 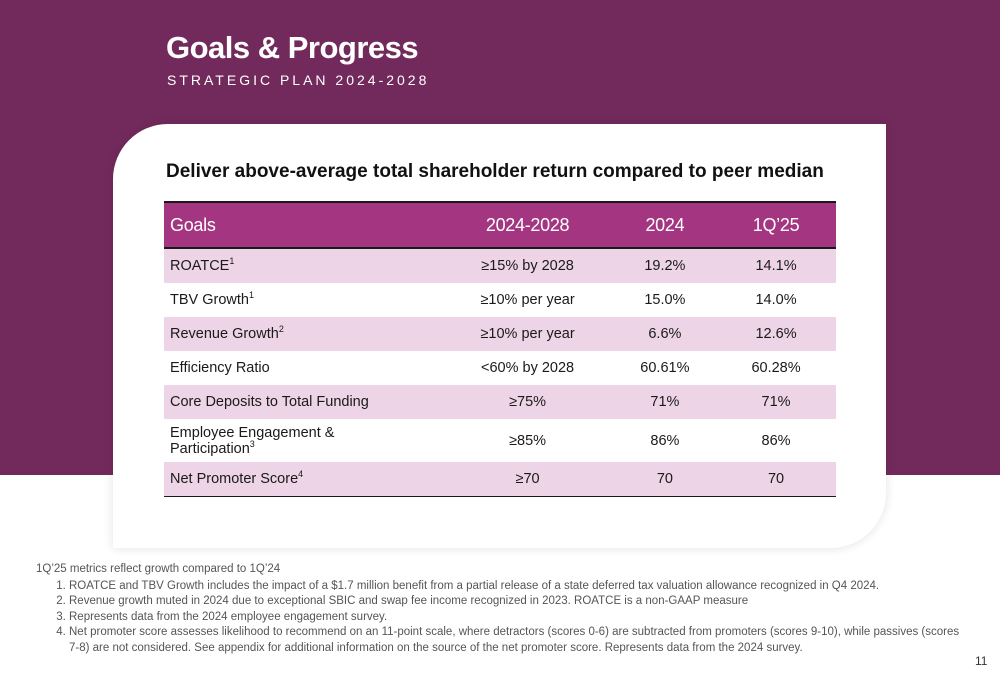 What do you see at coordinates (281, 329) in the screenshot?
I see `footnote-ref: 2` at bounding box center [281, 329].